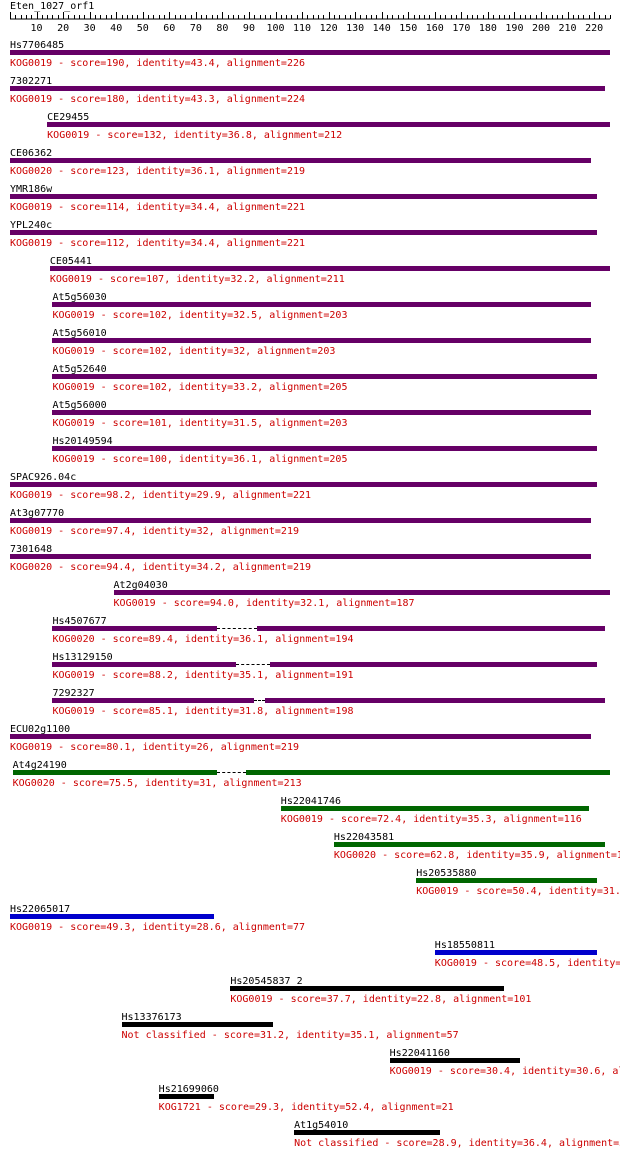  Describe the element at coordinates (461, 28) in the screenshot. I see `ruler-tick-label: 170` at that location.